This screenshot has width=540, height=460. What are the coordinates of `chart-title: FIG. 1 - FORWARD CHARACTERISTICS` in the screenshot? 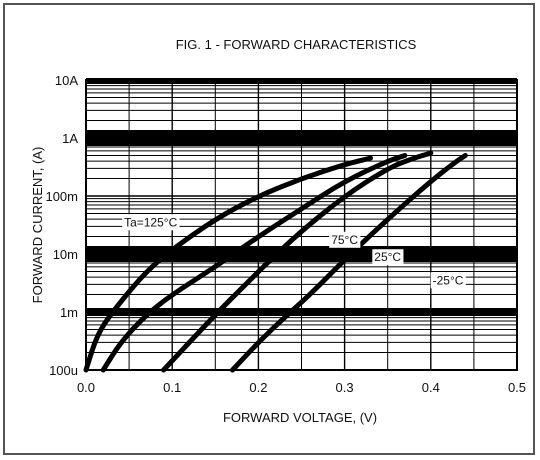 It's located at (296, 44).